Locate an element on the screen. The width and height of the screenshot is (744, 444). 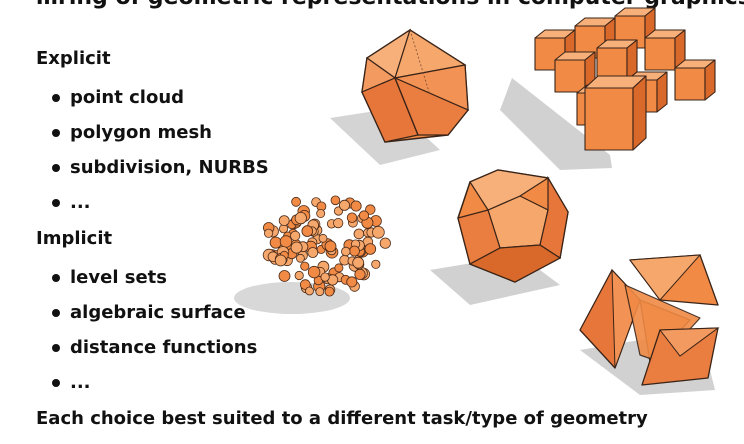
voxel-grid-illustration is located at coordinates (608, 88).